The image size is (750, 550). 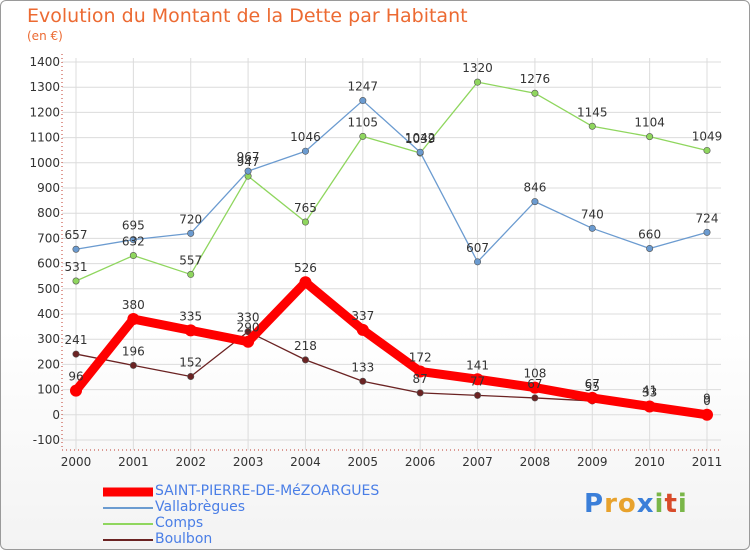 I want to click on data-label: 1145, so click(x=592, y=112).